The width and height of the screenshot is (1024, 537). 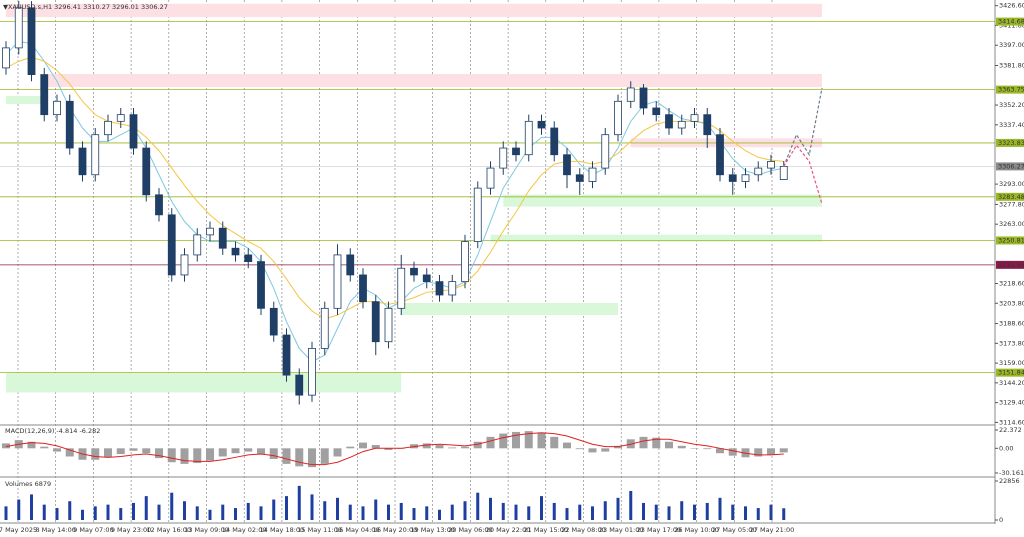 I want to click on x-tick-label: 26 May 10:00, so click(x=696, y=530).